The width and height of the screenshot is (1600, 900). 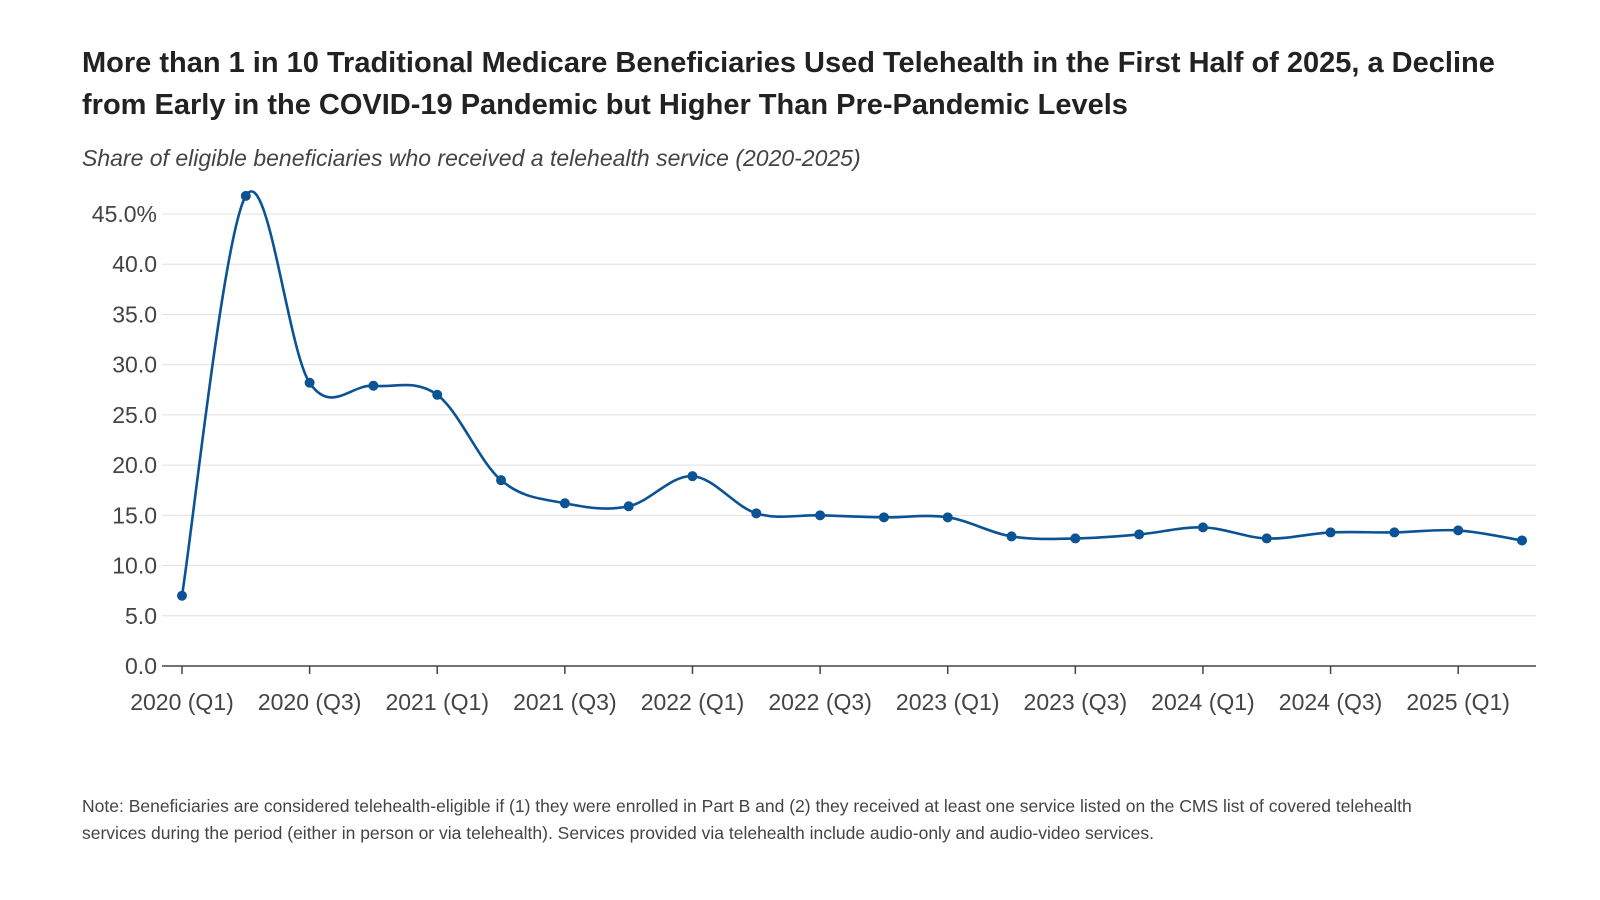 I want to click on x-tick-label: 2020 (Q3), so click(x=310, y=702).